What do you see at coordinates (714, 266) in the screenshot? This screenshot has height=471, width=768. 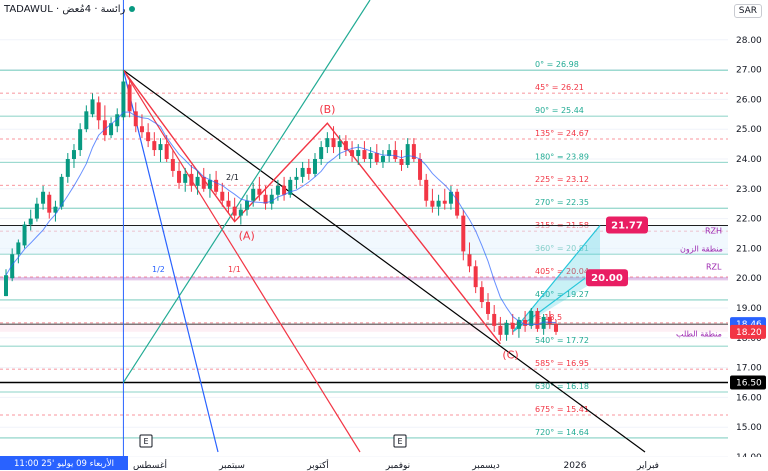 I see `annotation-5: RZL` at bounding box center [714, 266].